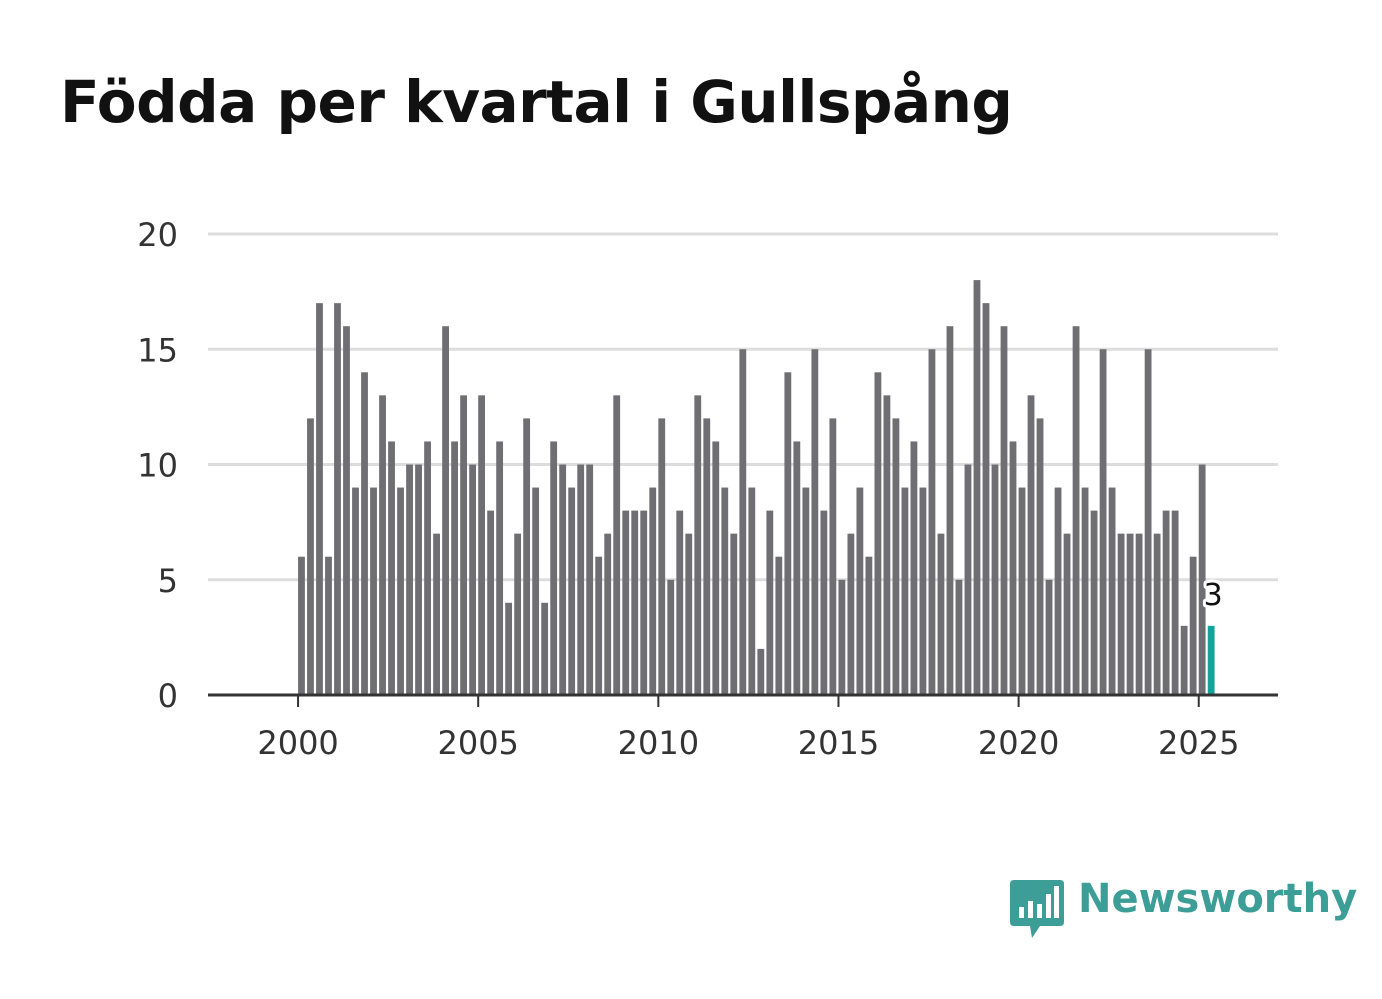  What do you see at coordinates (743, 700) in the screenshot?
I see `axes` at bounding box center [743, 700].